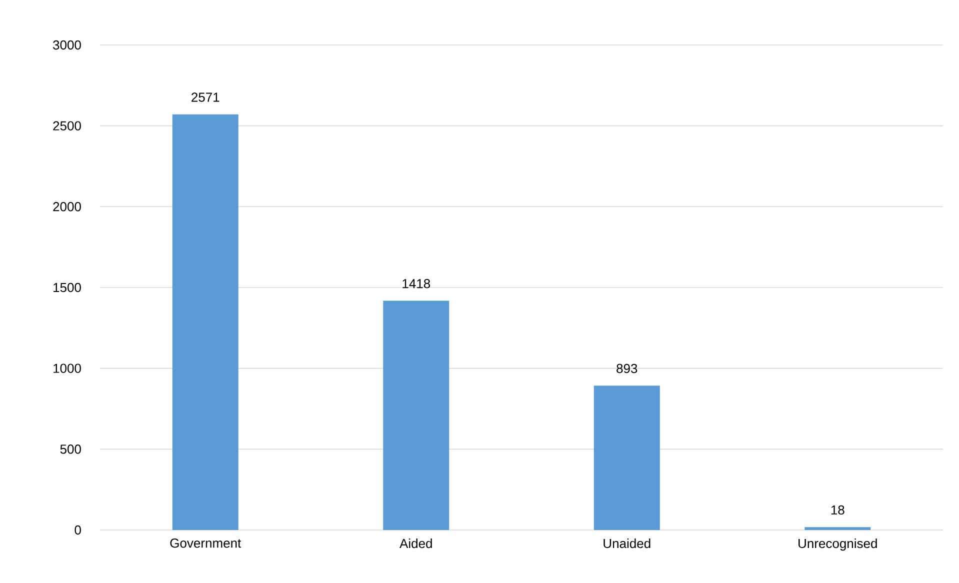  Describe the element at coordinates (206, 97) in the screenshot. I see `data-label: 2571` at that location.